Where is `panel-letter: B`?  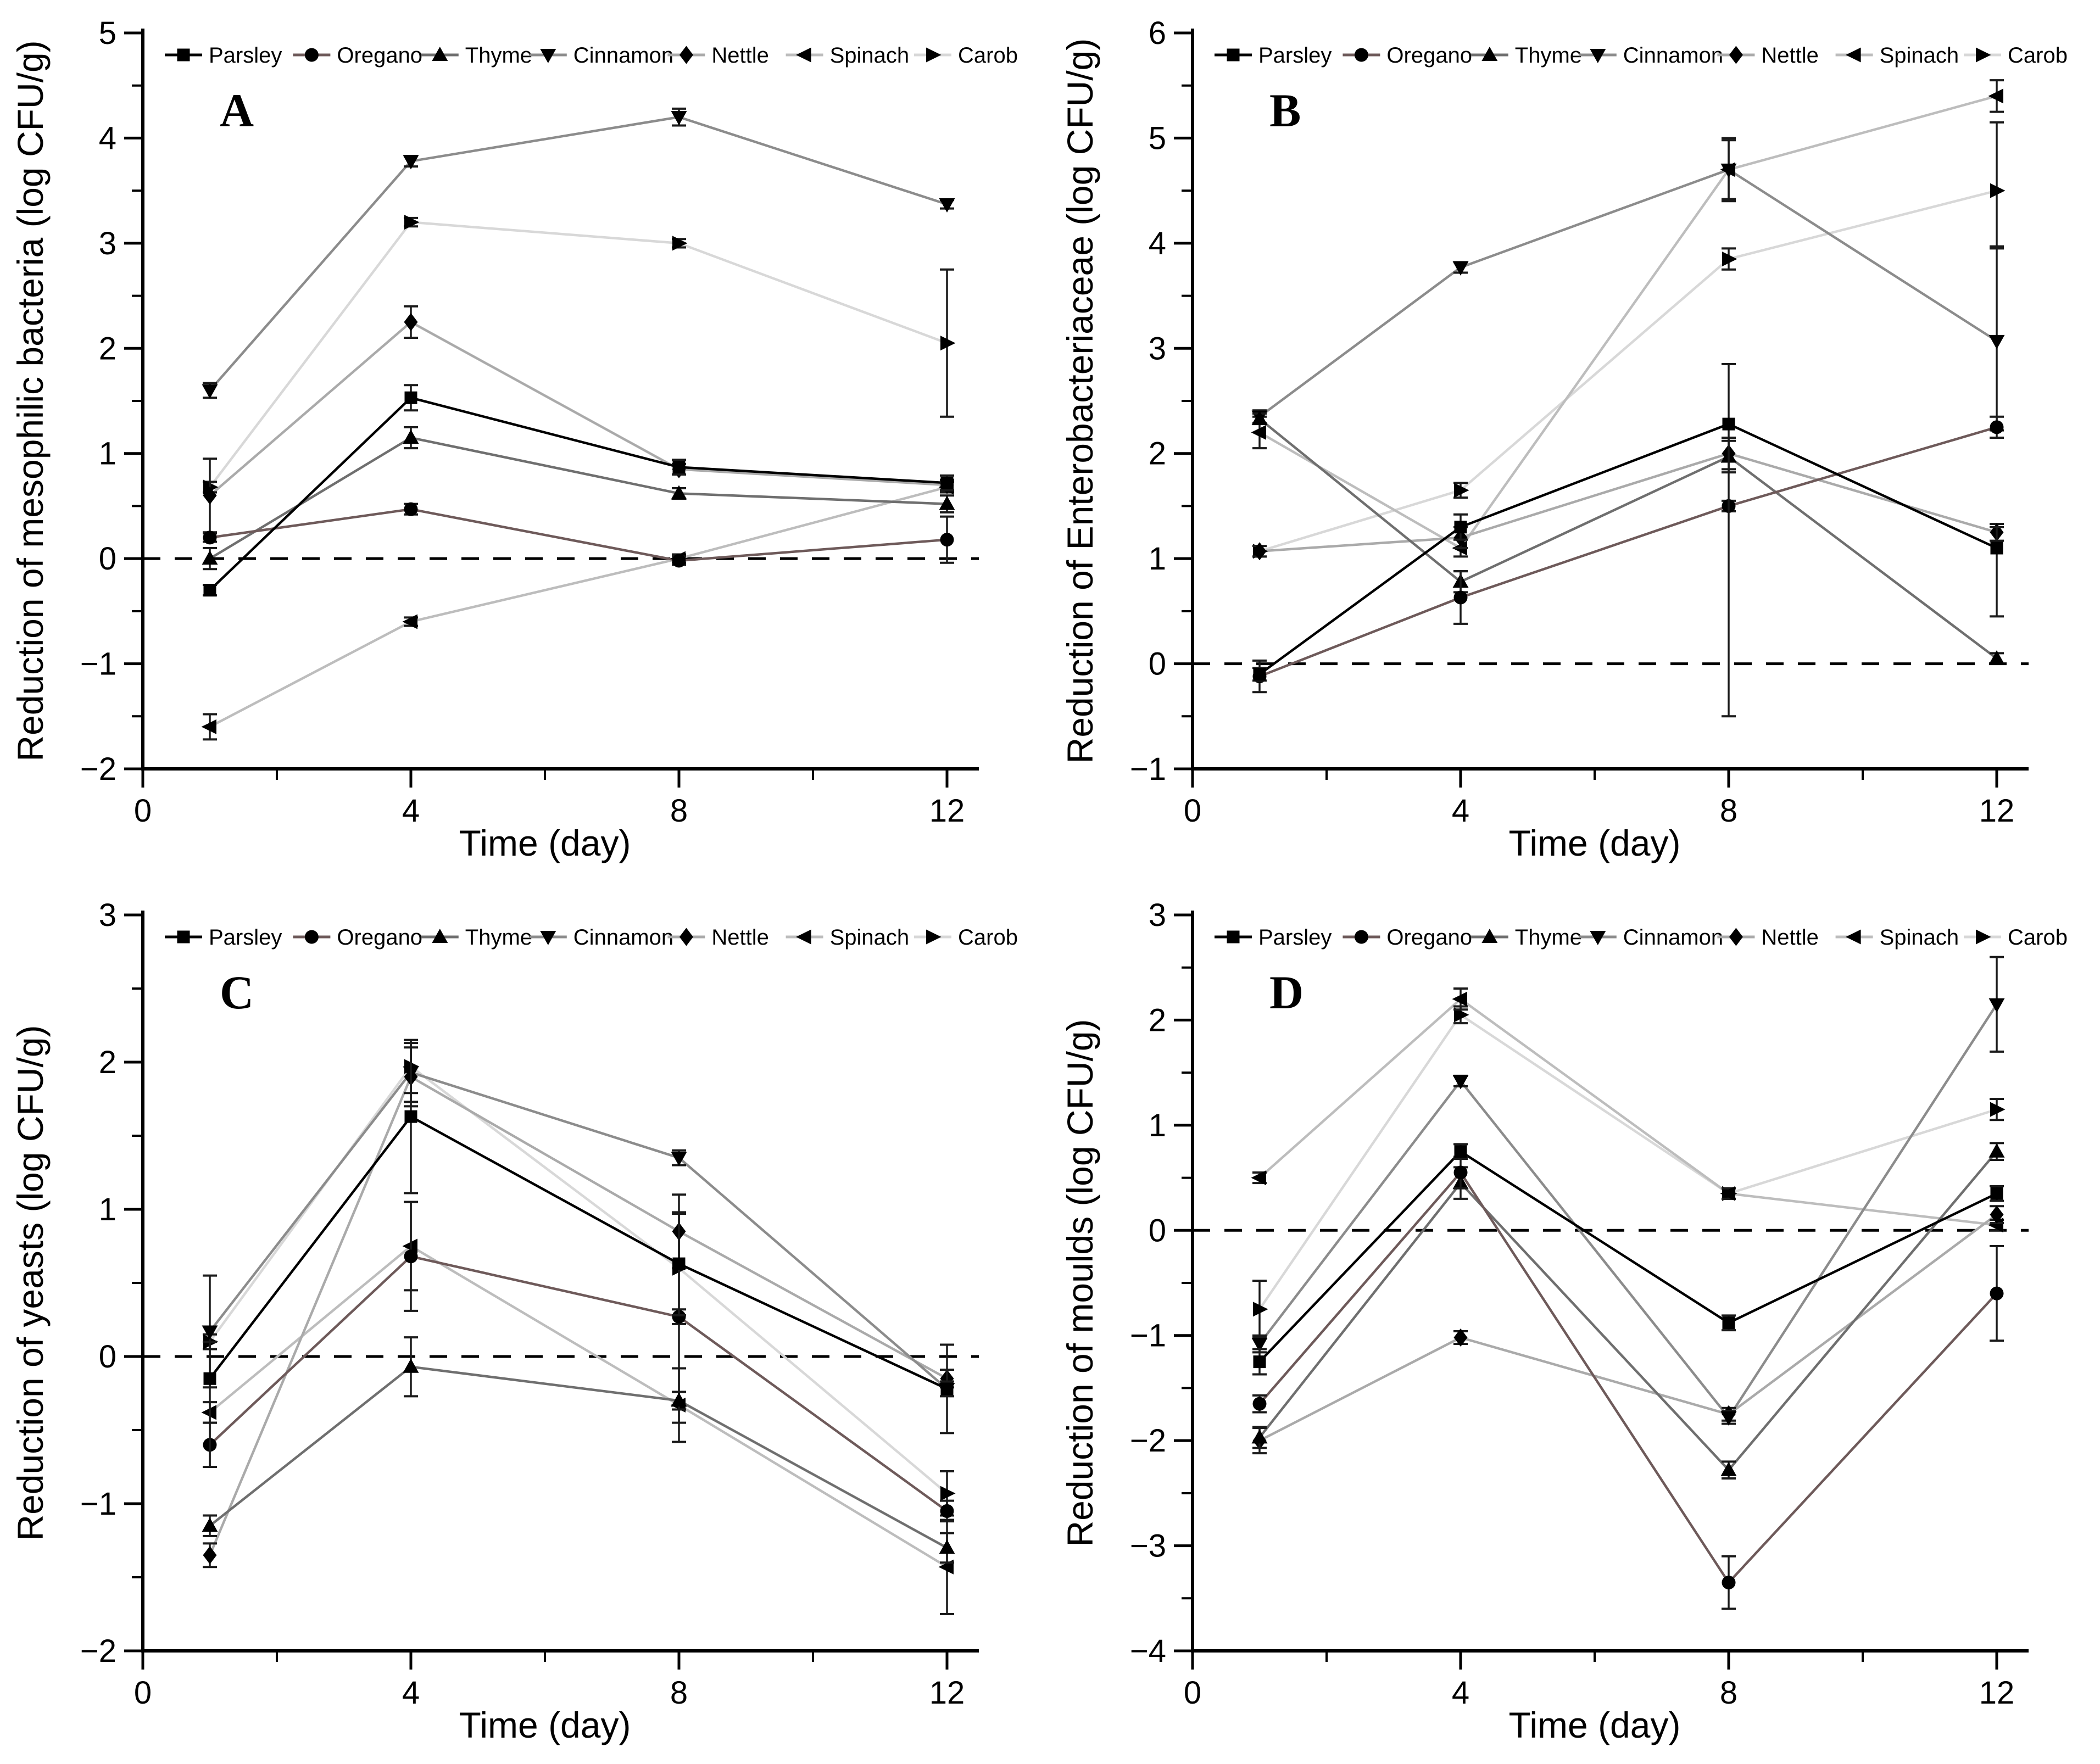 panel-letter: B is located at coordinates (1285, 110).